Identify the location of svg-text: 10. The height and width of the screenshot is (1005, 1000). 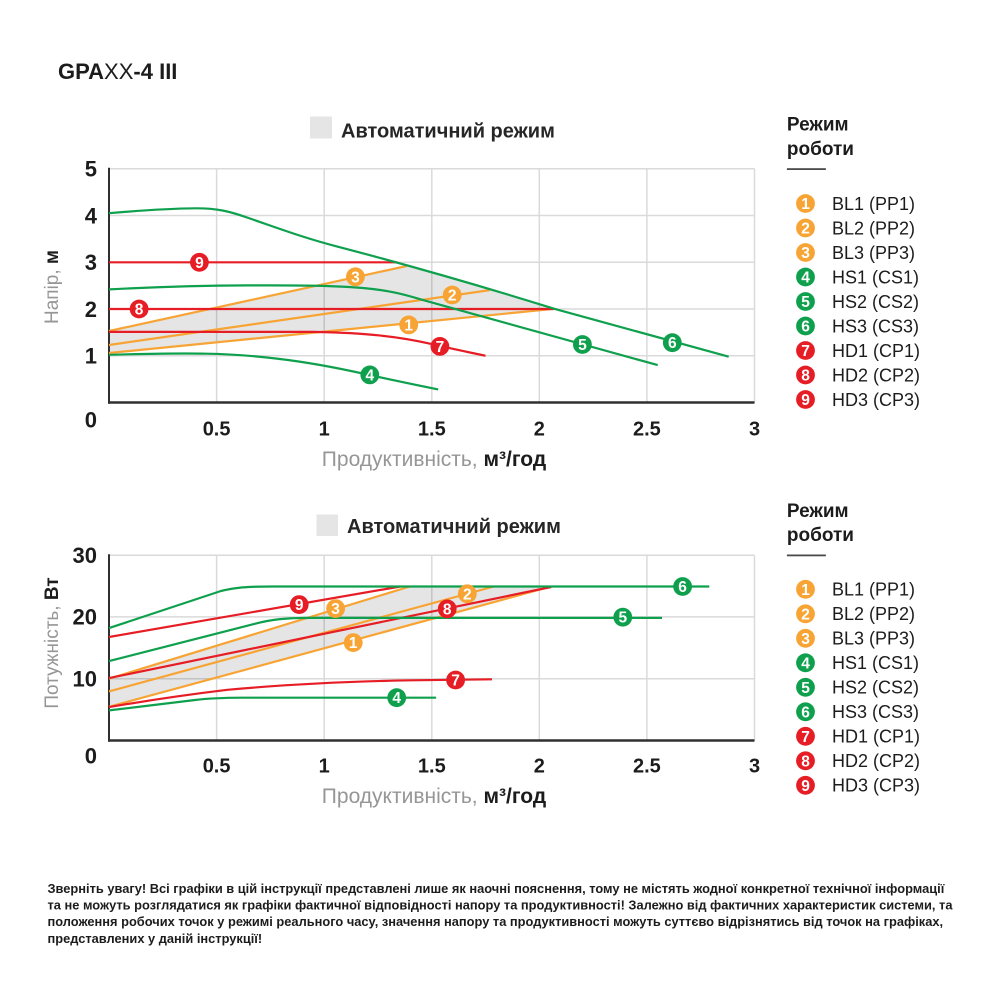
(85, 679).